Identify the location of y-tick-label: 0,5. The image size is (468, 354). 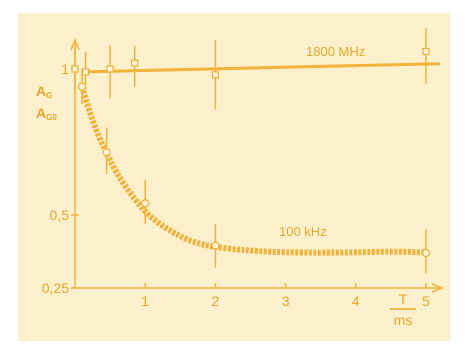
(60, 215).